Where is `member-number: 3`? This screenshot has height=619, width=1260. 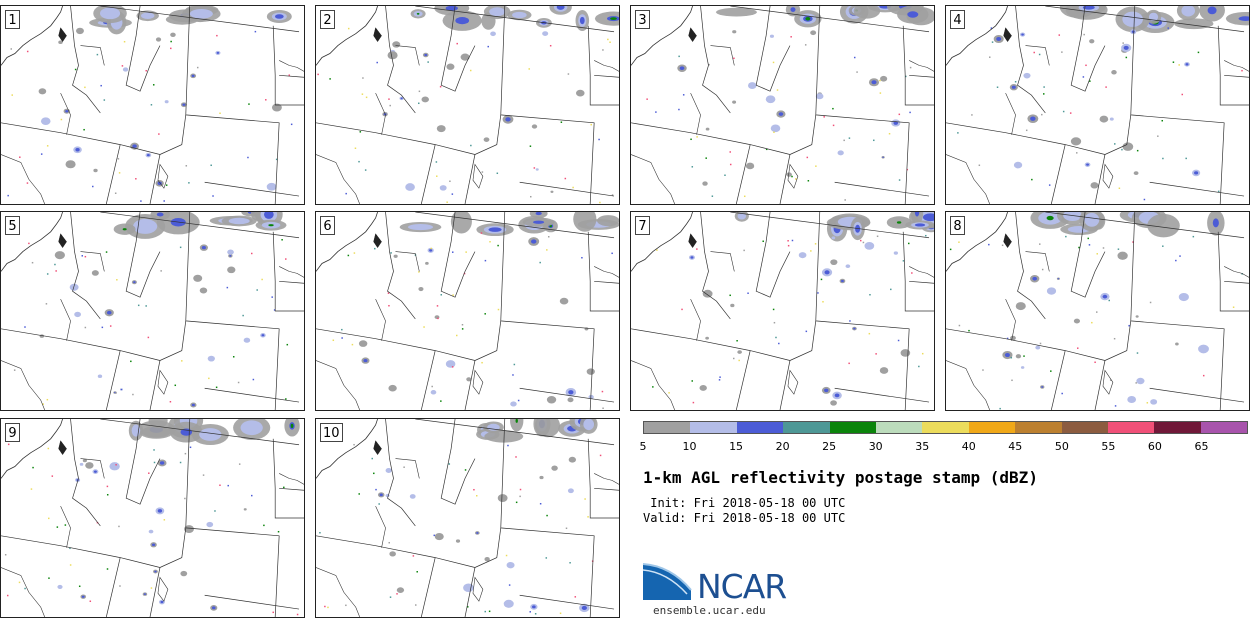 member-number: 3 is located at coordinates (642, 19).